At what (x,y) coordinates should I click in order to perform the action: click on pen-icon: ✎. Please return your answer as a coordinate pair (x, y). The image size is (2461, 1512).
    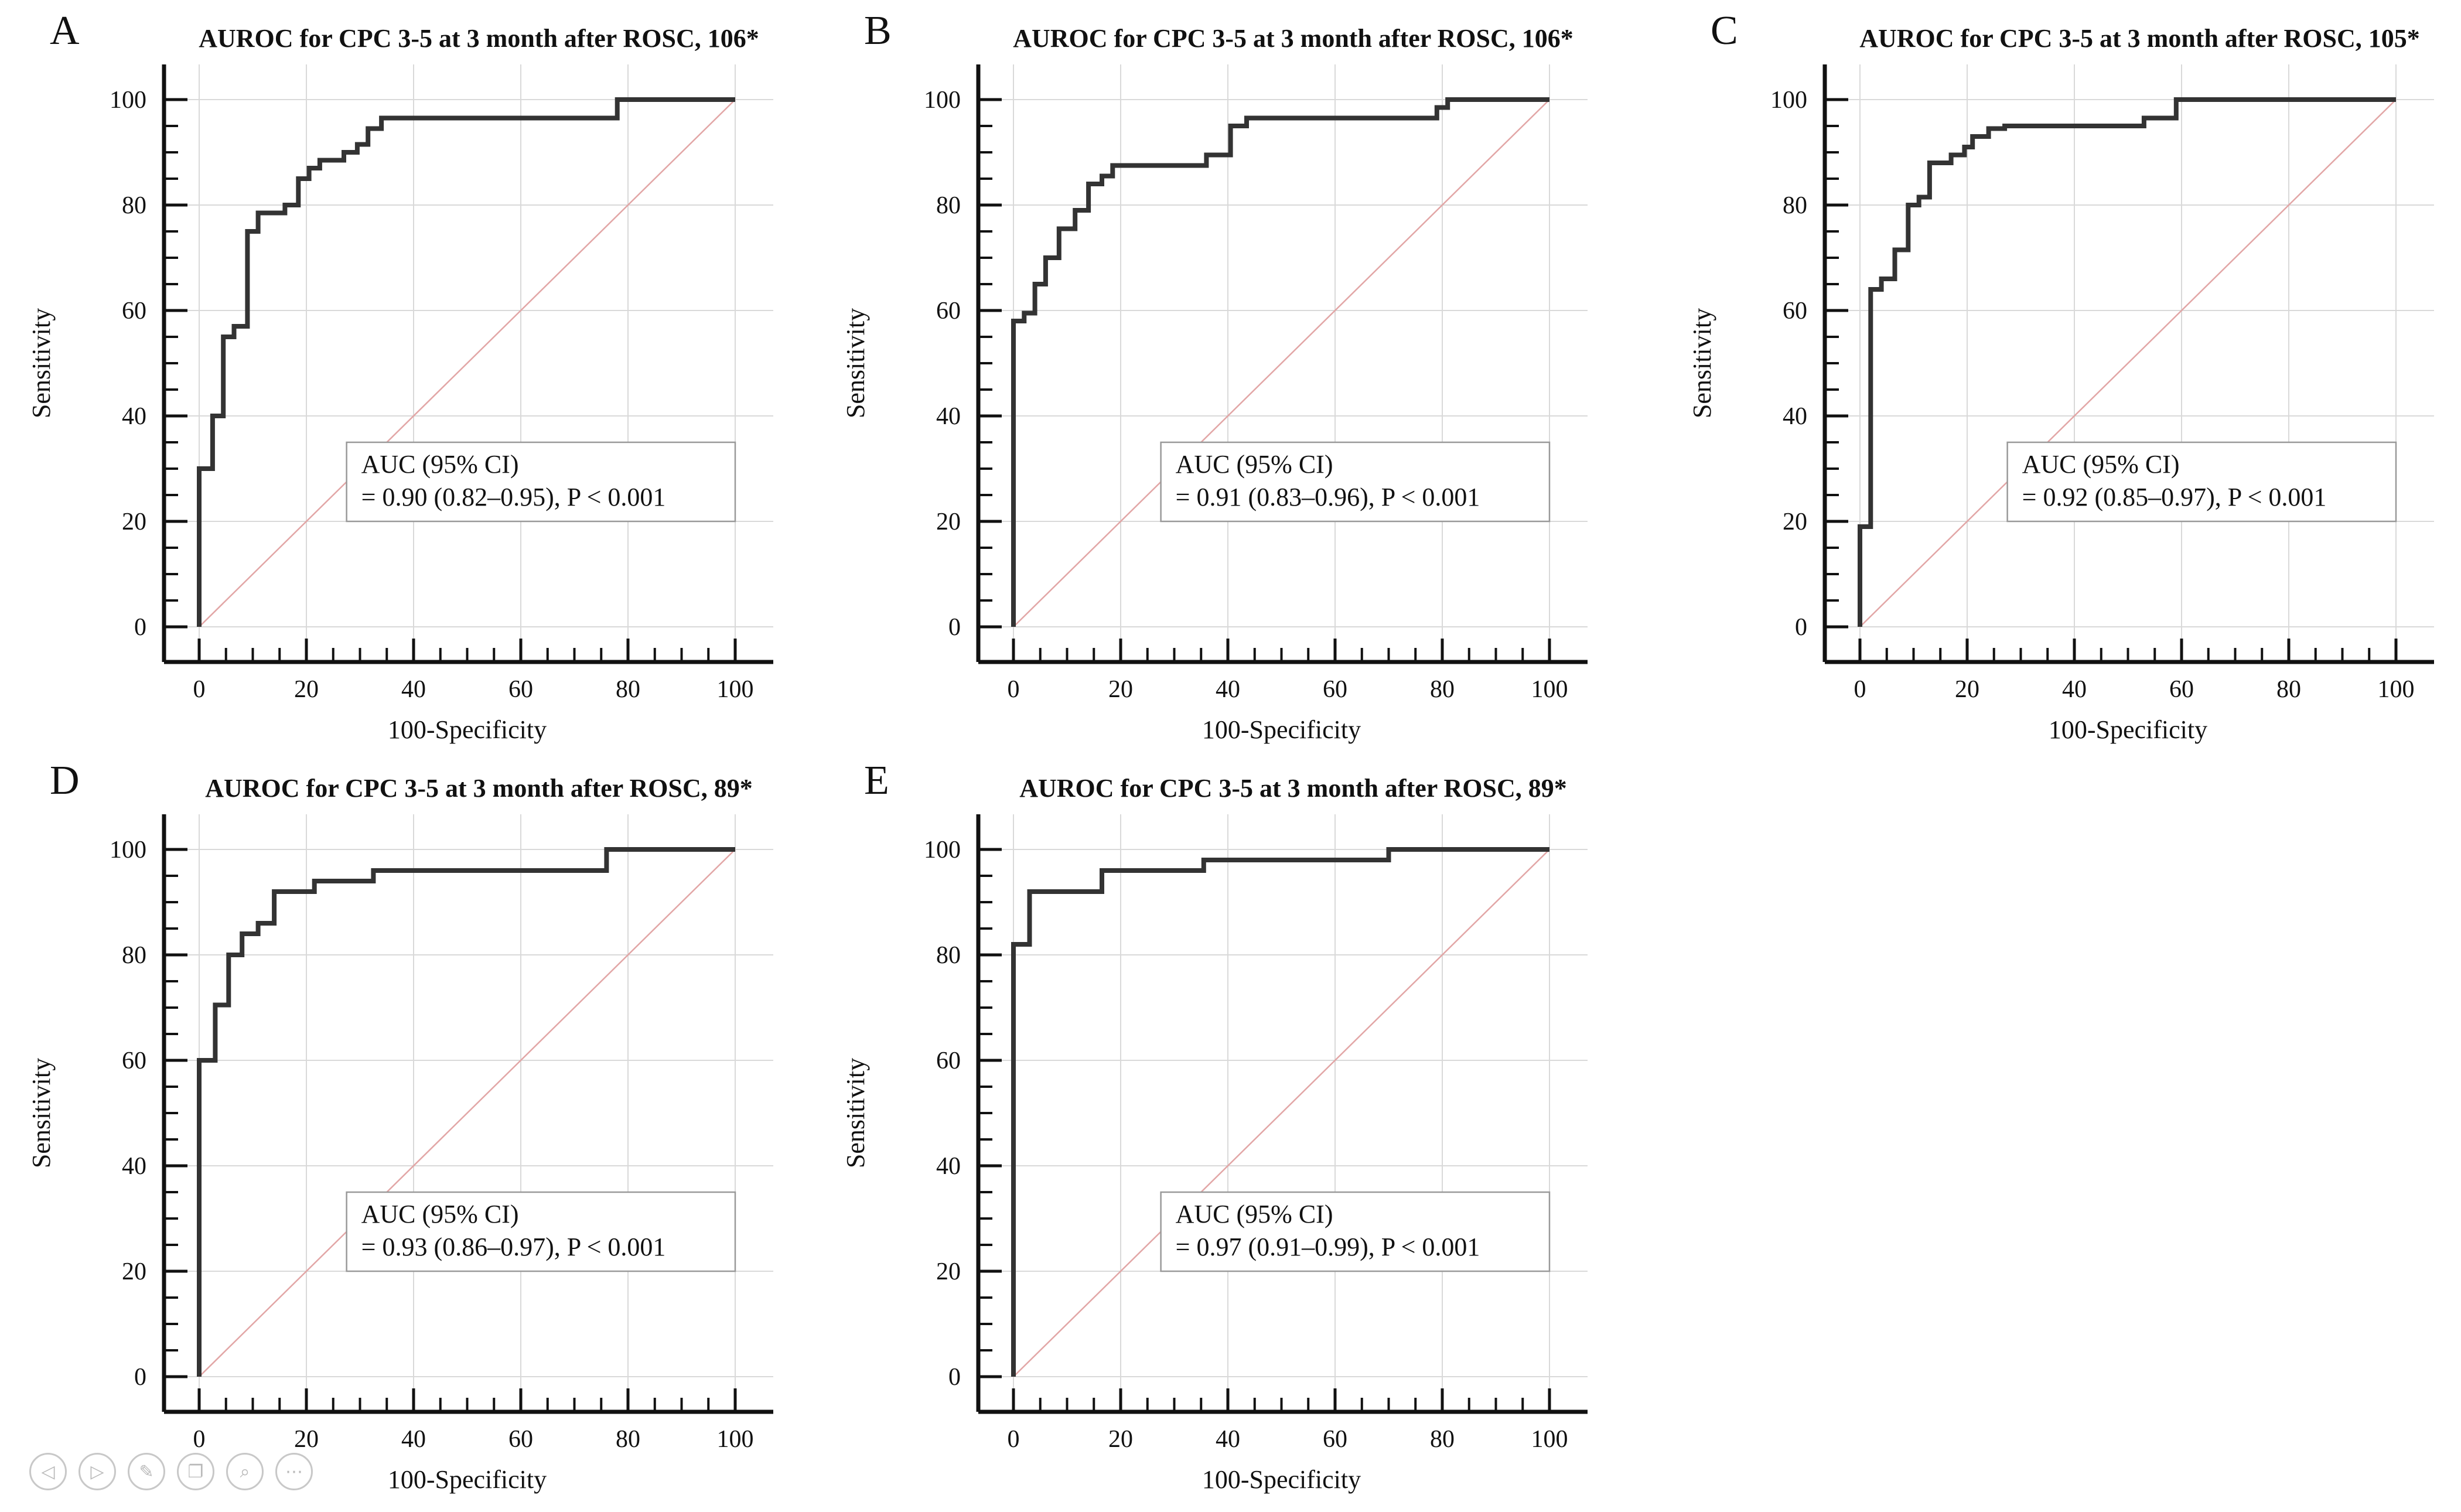
    Looking at the image, I should click on (146, 1471).